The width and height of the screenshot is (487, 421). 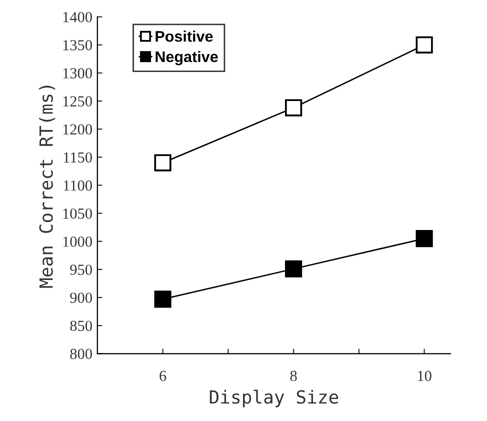 What do you see at coordinates (81, 354) in the screenshot?
I see `y-tick-label: 800` at bounding box center [81, 354].